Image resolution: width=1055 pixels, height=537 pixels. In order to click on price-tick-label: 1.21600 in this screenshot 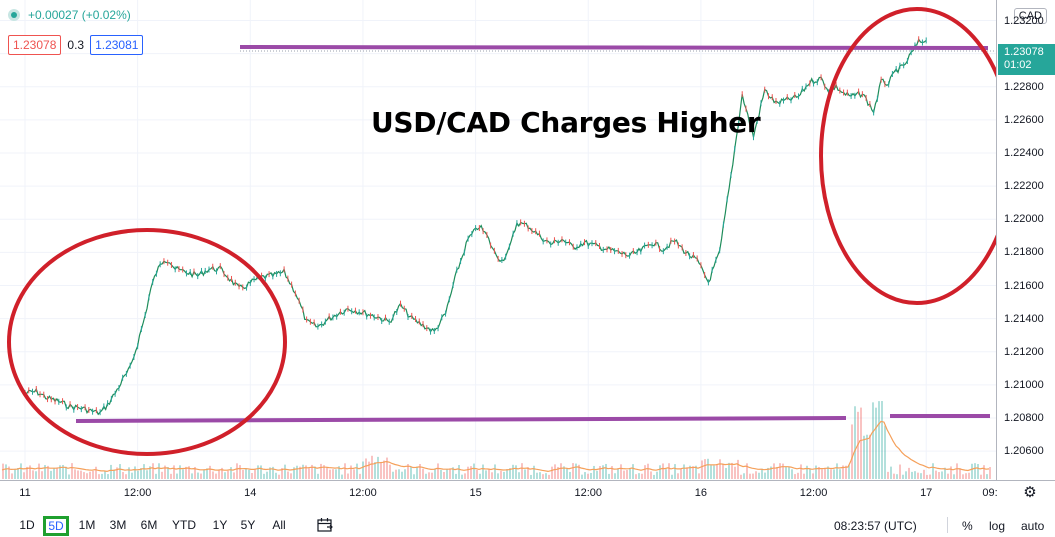, I will do `click(1024, 285)`.